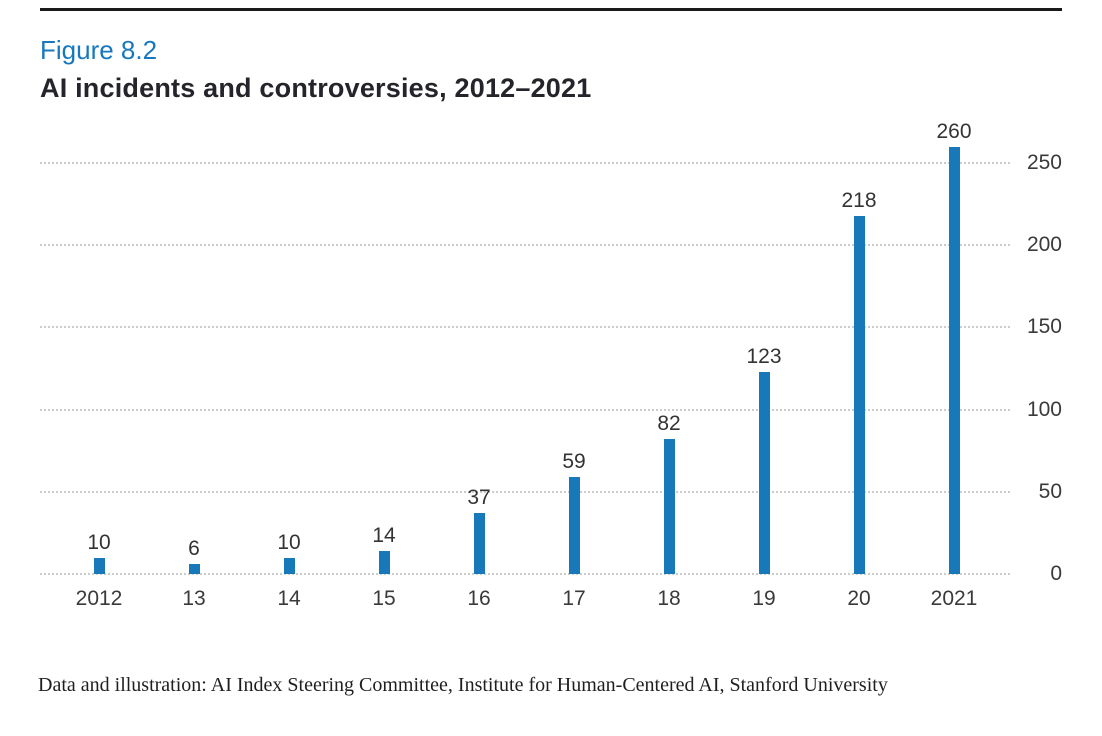 The image size is (1102, 736). Describe the element at coordinates (954, 360) in the screenshot. I see `bar-2021` at that location.